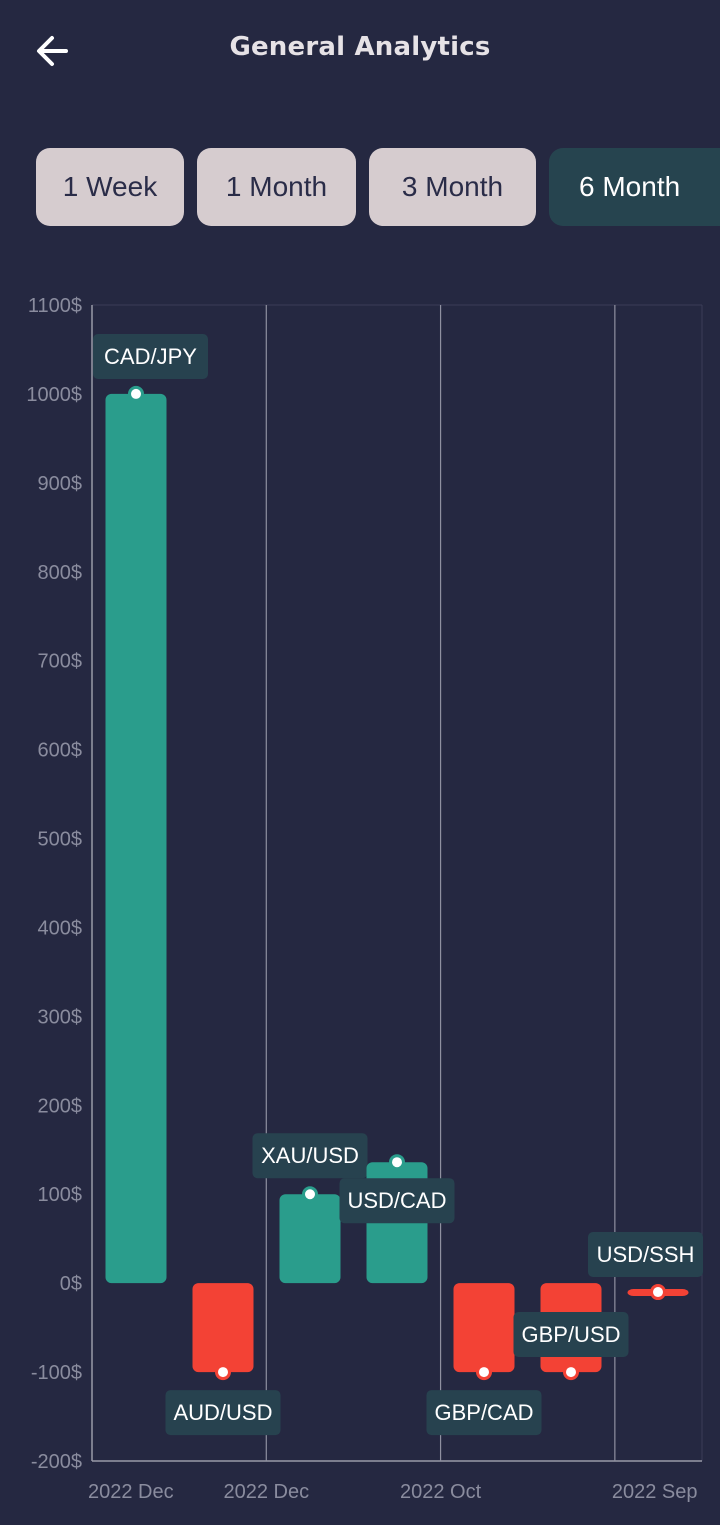  I want to click on y-tick-label: -100$, so click(56, 1373).